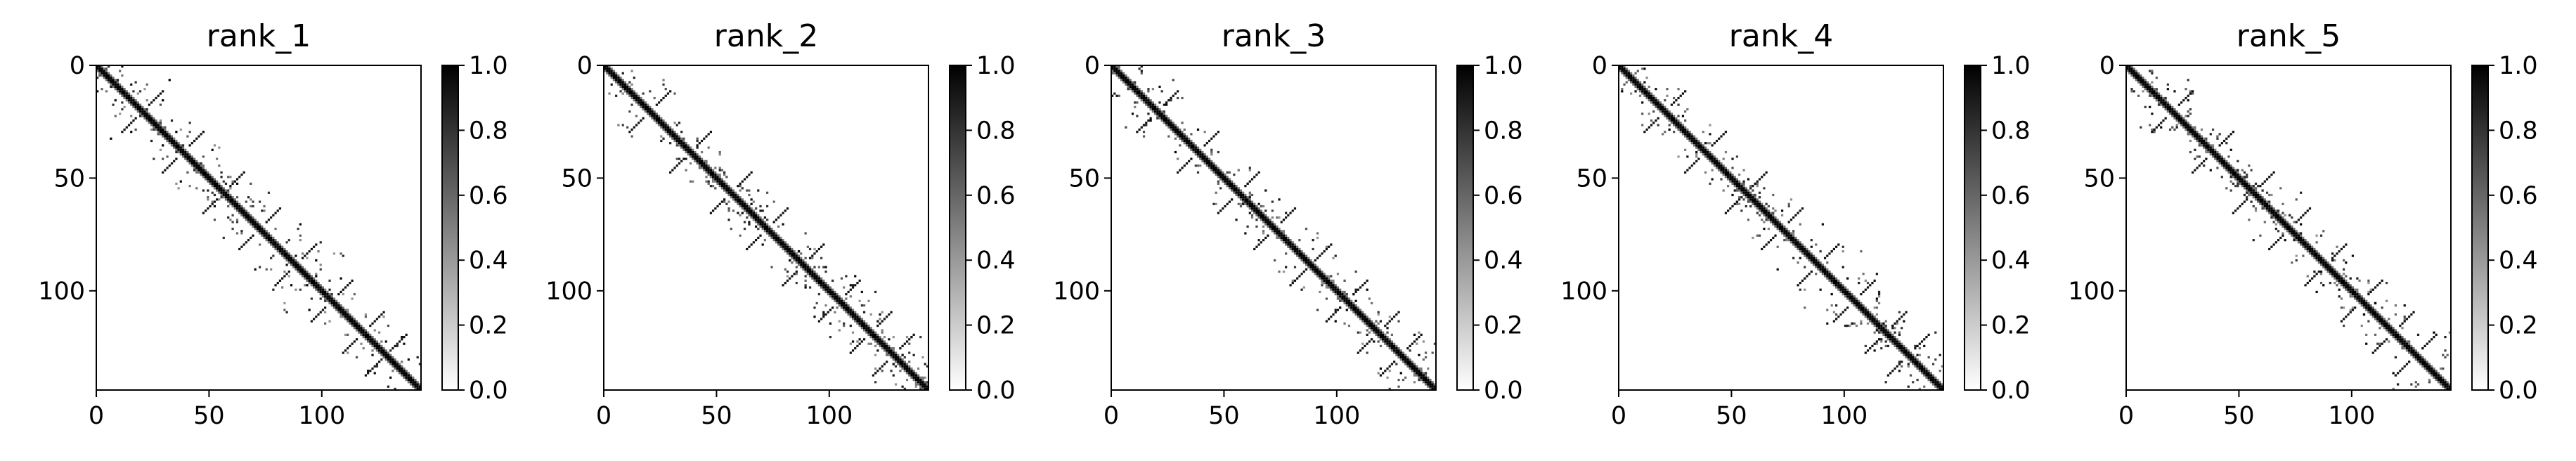  Describe the element at coordinates (258, 228) in the screenshot. I see `heatmap-cells` at that location.